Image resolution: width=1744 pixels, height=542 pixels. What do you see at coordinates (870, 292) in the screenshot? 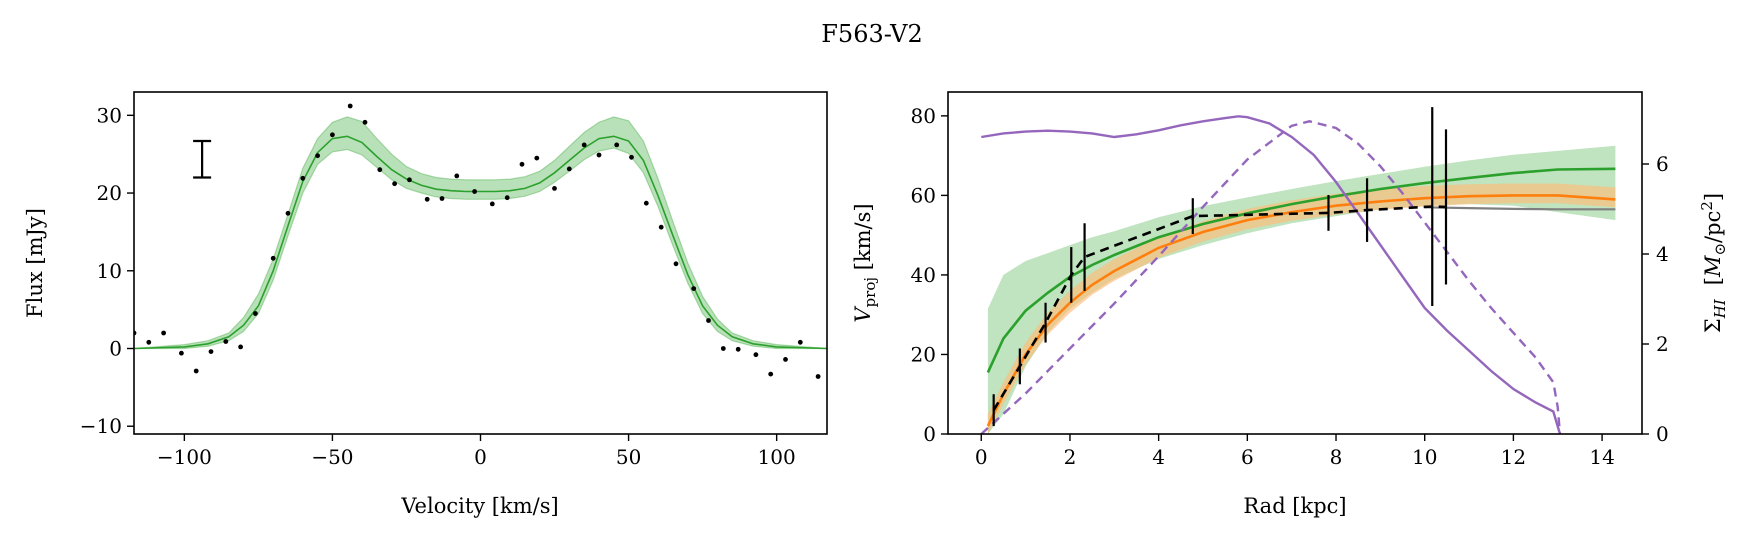
I see `right-y-label-sub: proj` at bounding box center [870, 292].